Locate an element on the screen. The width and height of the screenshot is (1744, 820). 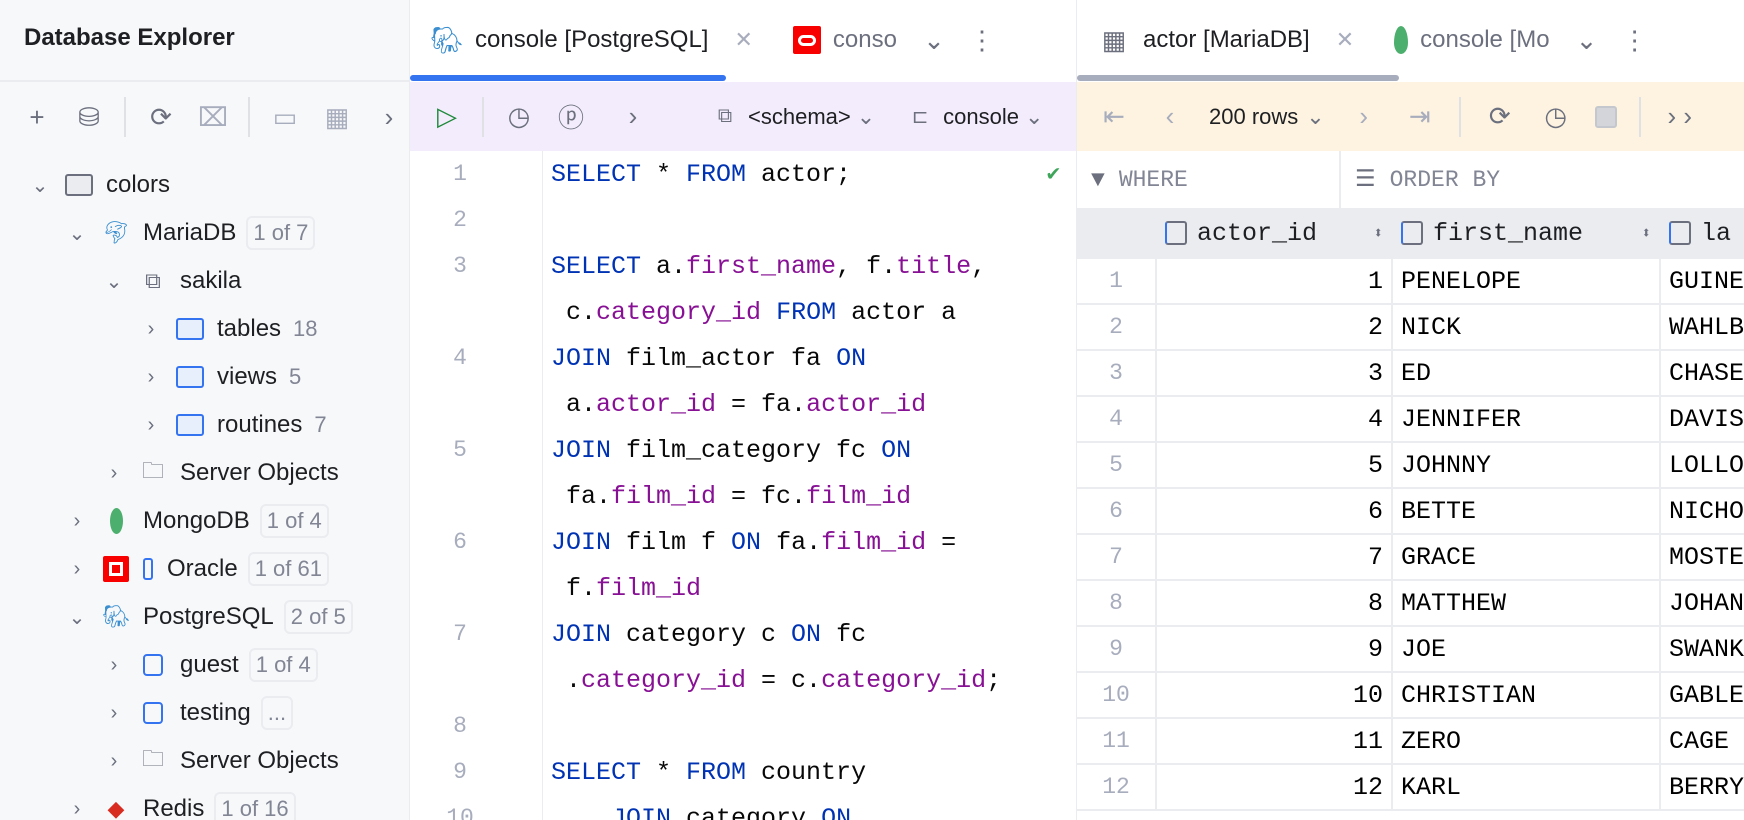
session-selector: ⊏ console ⌄ is located at coordinates (973, 117).